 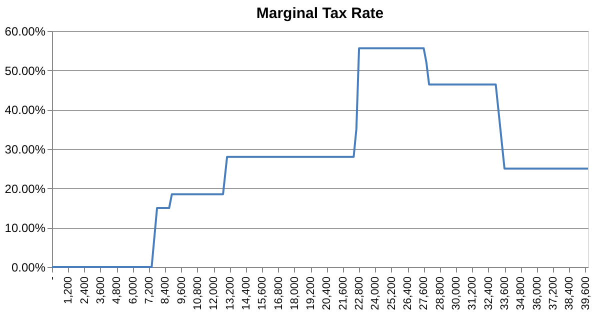 What do you see at coordinates (198, 293) in the screenshot?
I see `x-tick-label: 10,800` at bounding box center [198, 293].